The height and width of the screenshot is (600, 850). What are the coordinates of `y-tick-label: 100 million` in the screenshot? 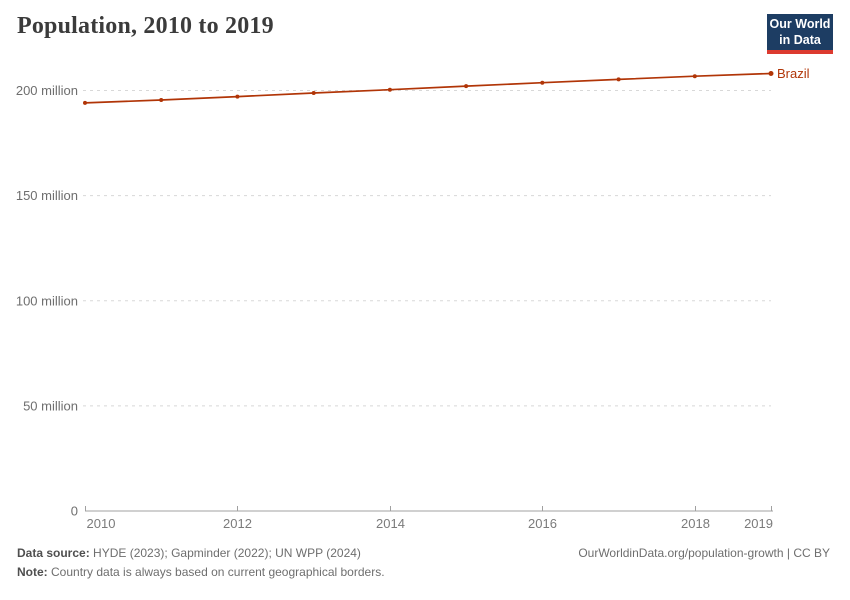 It's located at (47, 300).